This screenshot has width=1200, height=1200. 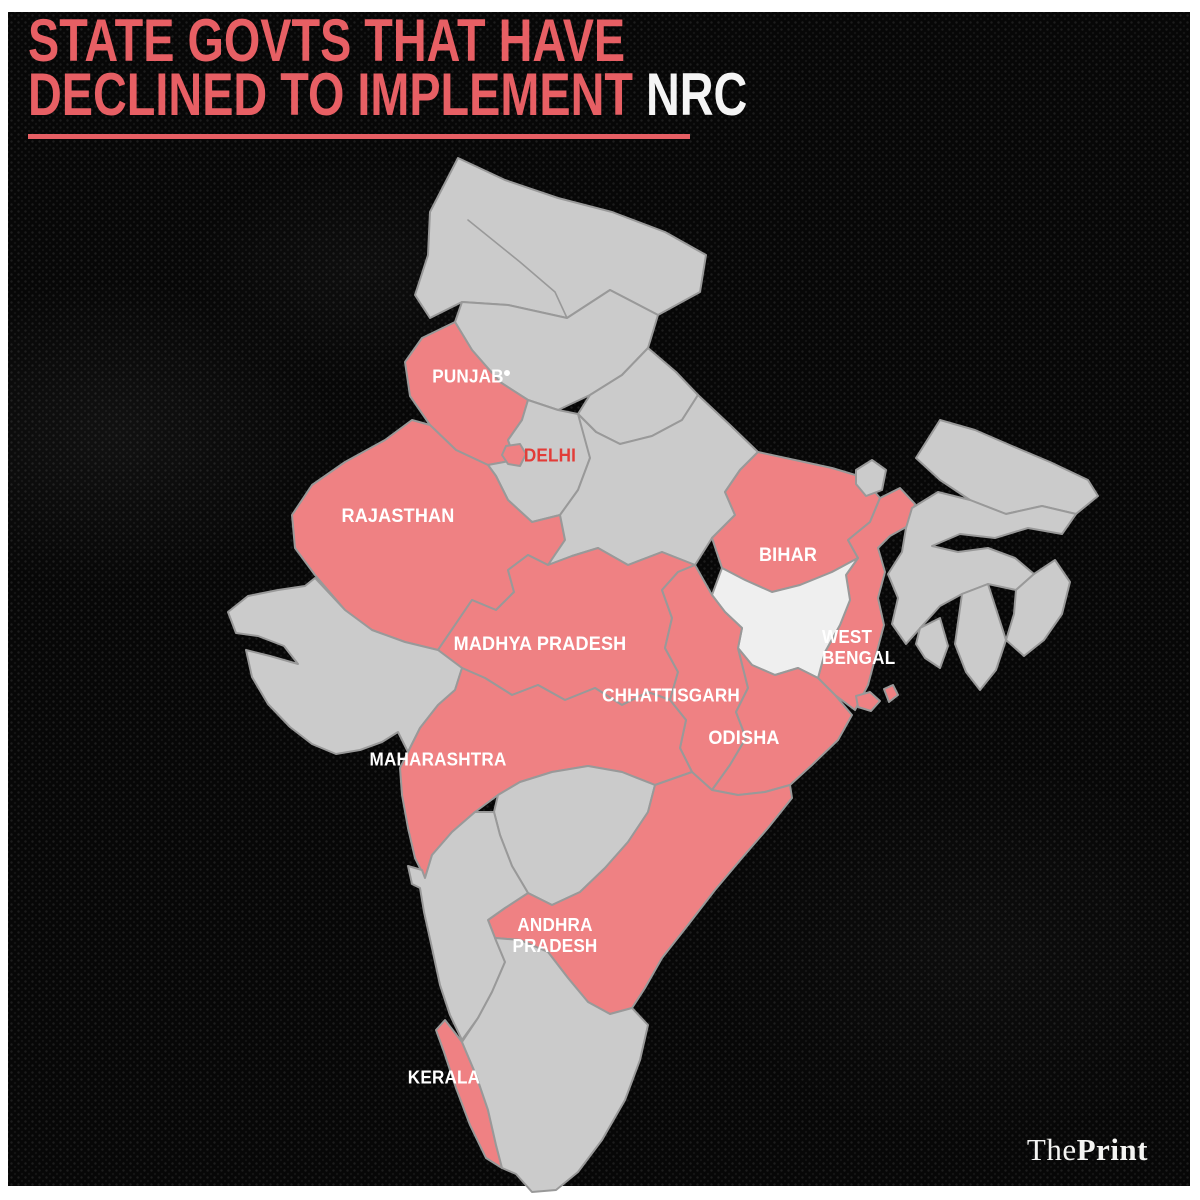 I want to click on map-label-rajasthan: RAJASTHAN, so click(x=398, y=516).